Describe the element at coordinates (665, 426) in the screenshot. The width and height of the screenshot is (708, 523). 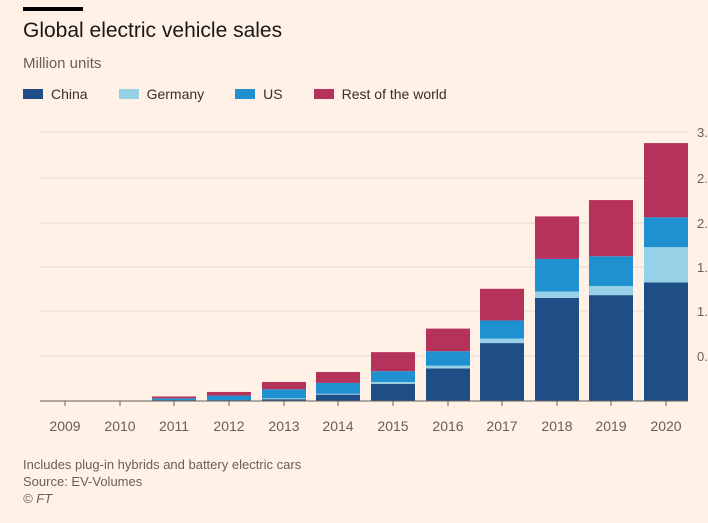
I see `x-tick-label: 2020` at that location.